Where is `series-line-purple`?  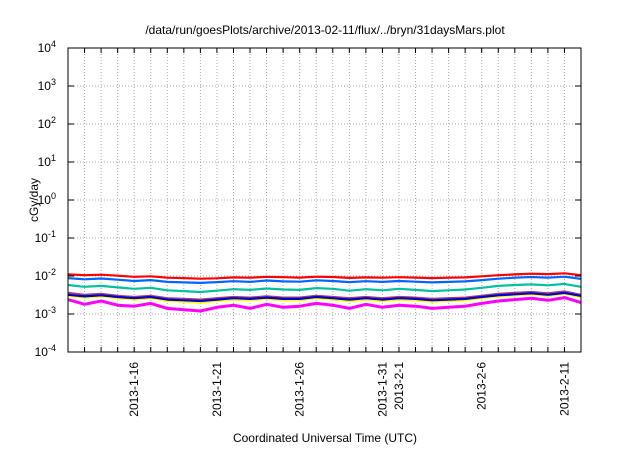
series-line-purple is located at coordinates (324, 295).